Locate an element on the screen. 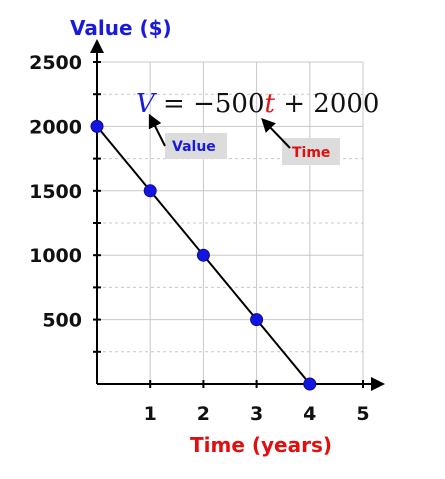 This screenshot has height=479, width=445. y-tick-label: 2500 is located at coordinates (55, 63).